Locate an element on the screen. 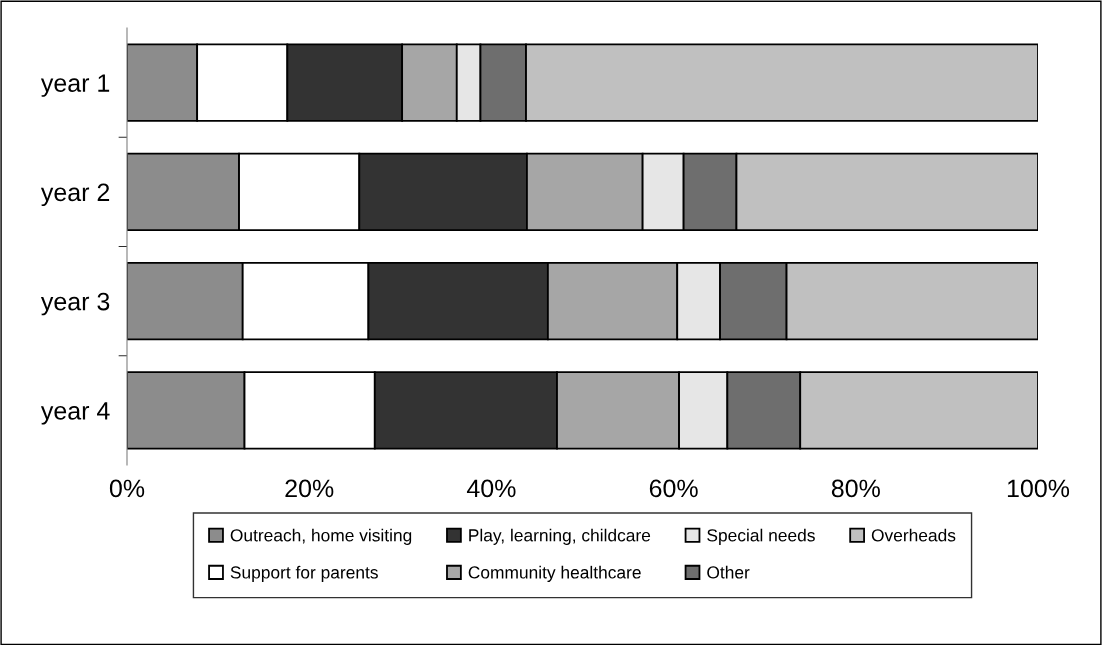 The width and height of the screenshot is (1102, 645). legend-label: Support for parents is located at coordinates (304, 574).